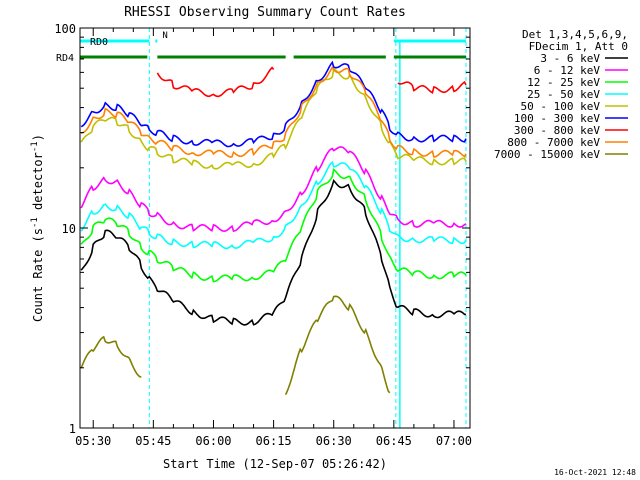  I want to click on flag-label-rd4: RD4, so click(65, 58).